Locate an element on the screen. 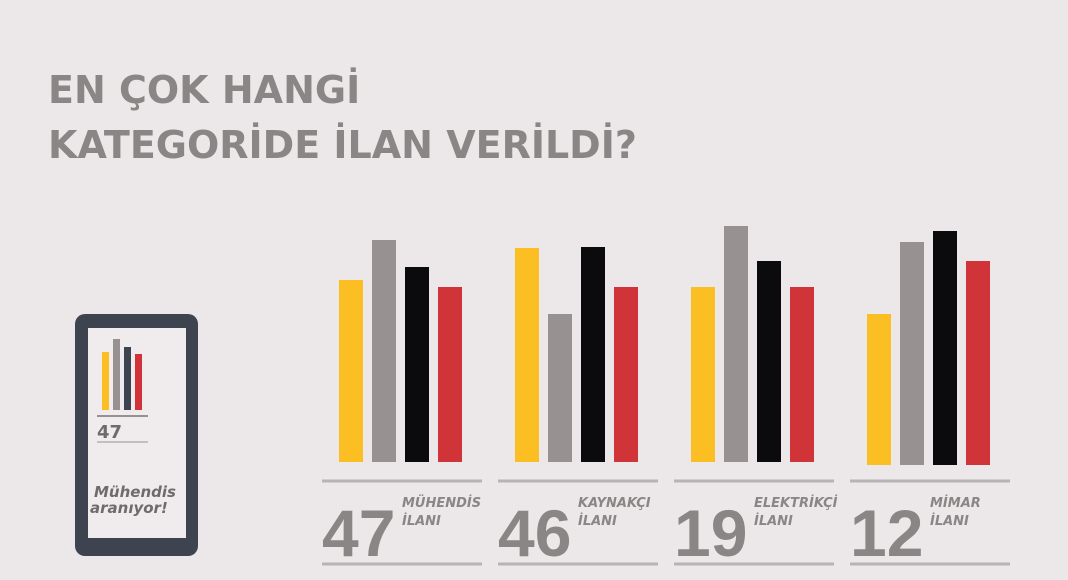 The height and width of the screenshot is (580, 1068). category-number: 12 is located at coordinates (886, 533).